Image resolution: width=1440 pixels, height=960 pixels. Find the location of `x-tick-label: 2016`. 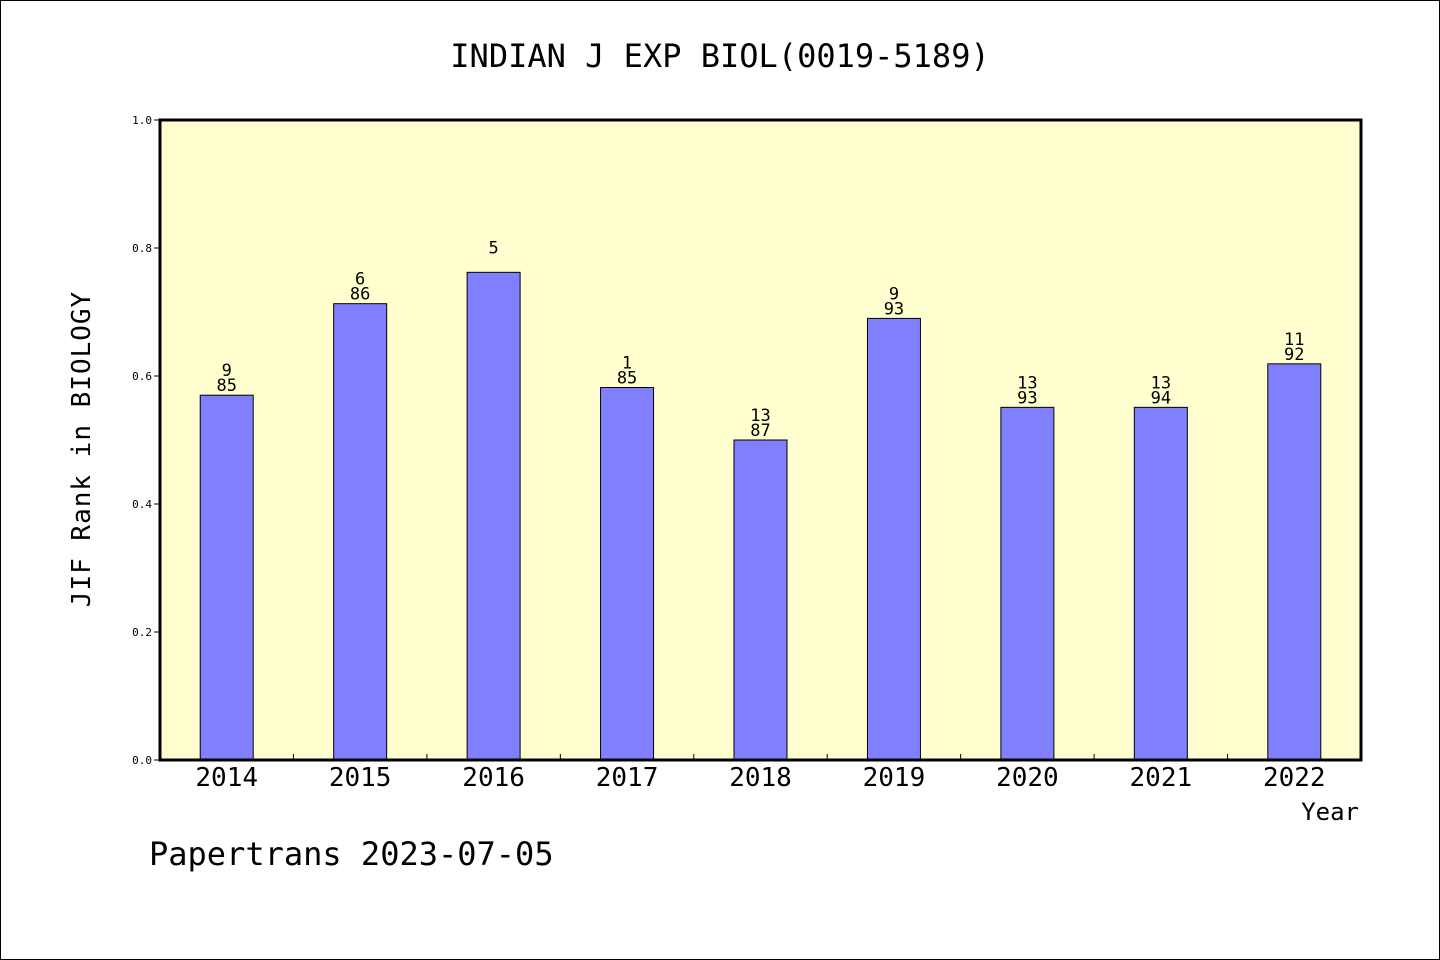

x-tick-label: 2016 is located at coordinates (493, 778).